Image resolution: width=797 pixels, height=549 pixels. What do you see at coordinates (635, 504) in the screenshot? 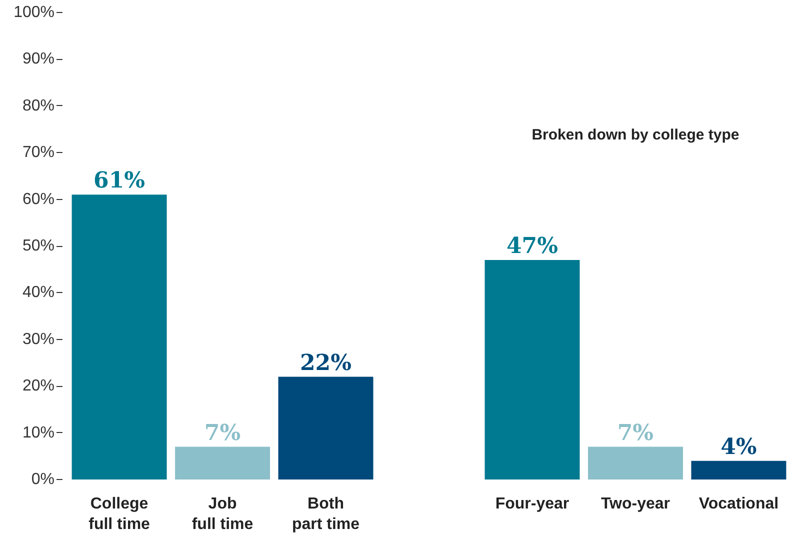
I see `x-tick-label: Two-year` at bounding box center [635, 504].